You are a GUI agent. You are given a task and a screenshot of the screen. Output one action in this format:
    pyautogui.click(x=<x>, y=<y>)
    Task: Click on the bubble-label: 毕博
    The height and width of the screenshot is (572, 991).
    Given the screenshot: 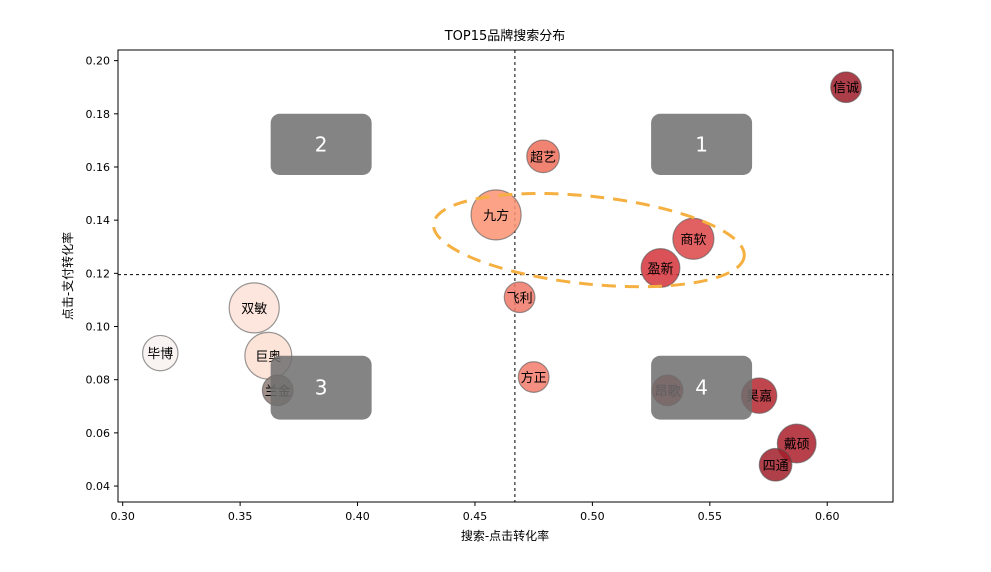 What is the action you would take?
    pyautogui.click(x=160, y=354)
    